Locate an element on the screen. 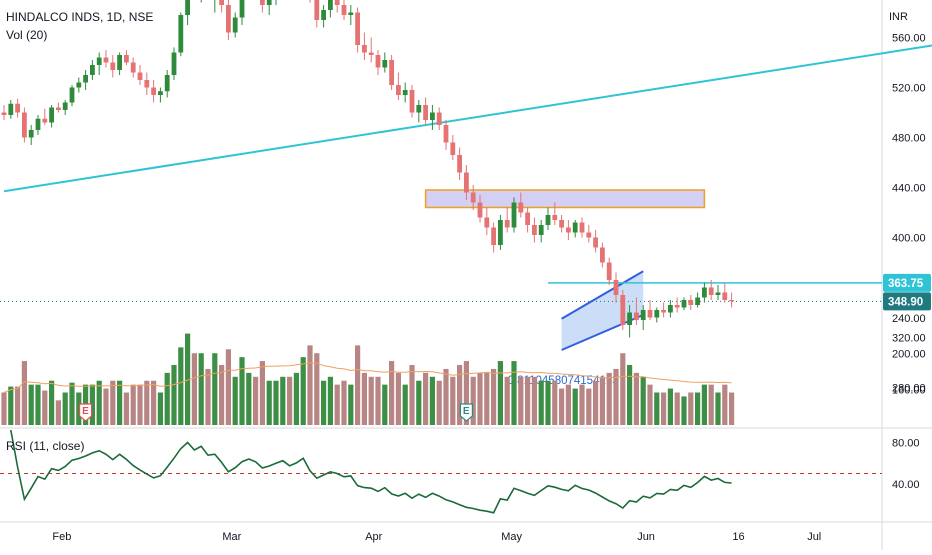  time-tick-label: Apr is located at coordinates (373, 537).